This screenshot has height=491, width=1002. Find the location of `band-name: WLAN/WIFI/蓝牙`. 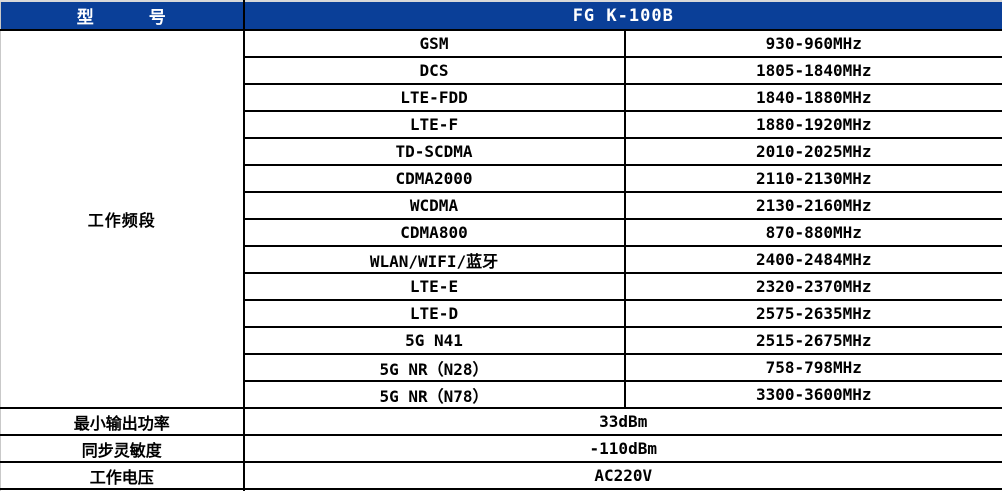

band-name: WLAN/WIFI/蓝牙 is located at coordinates (434, 259).